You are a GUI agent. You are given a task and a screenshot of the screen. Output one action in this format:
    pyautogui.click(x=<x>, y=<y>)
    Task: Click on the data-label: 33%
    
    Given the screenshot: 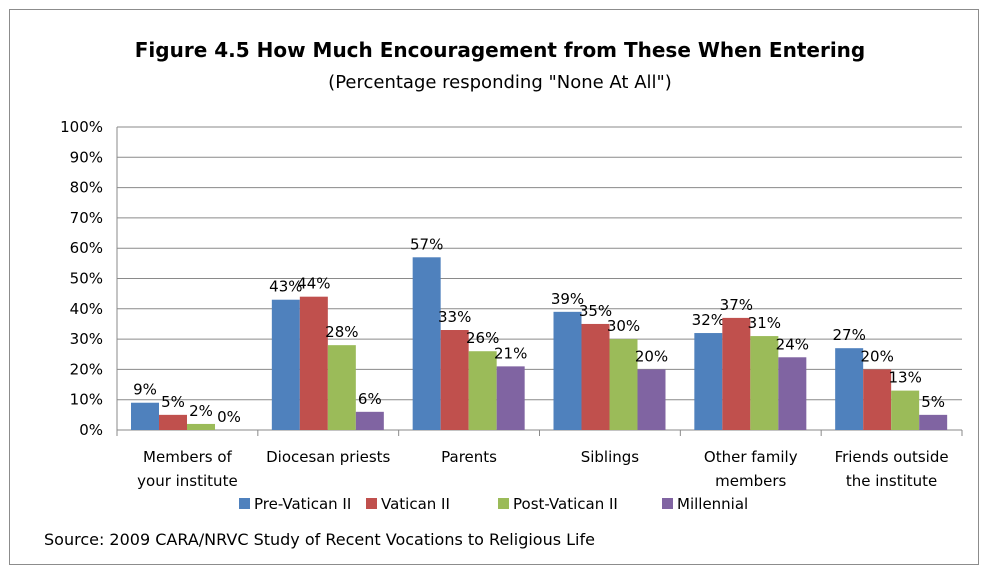 What is the action you would take?
    pyautogui.click(x=454, y=317)
    